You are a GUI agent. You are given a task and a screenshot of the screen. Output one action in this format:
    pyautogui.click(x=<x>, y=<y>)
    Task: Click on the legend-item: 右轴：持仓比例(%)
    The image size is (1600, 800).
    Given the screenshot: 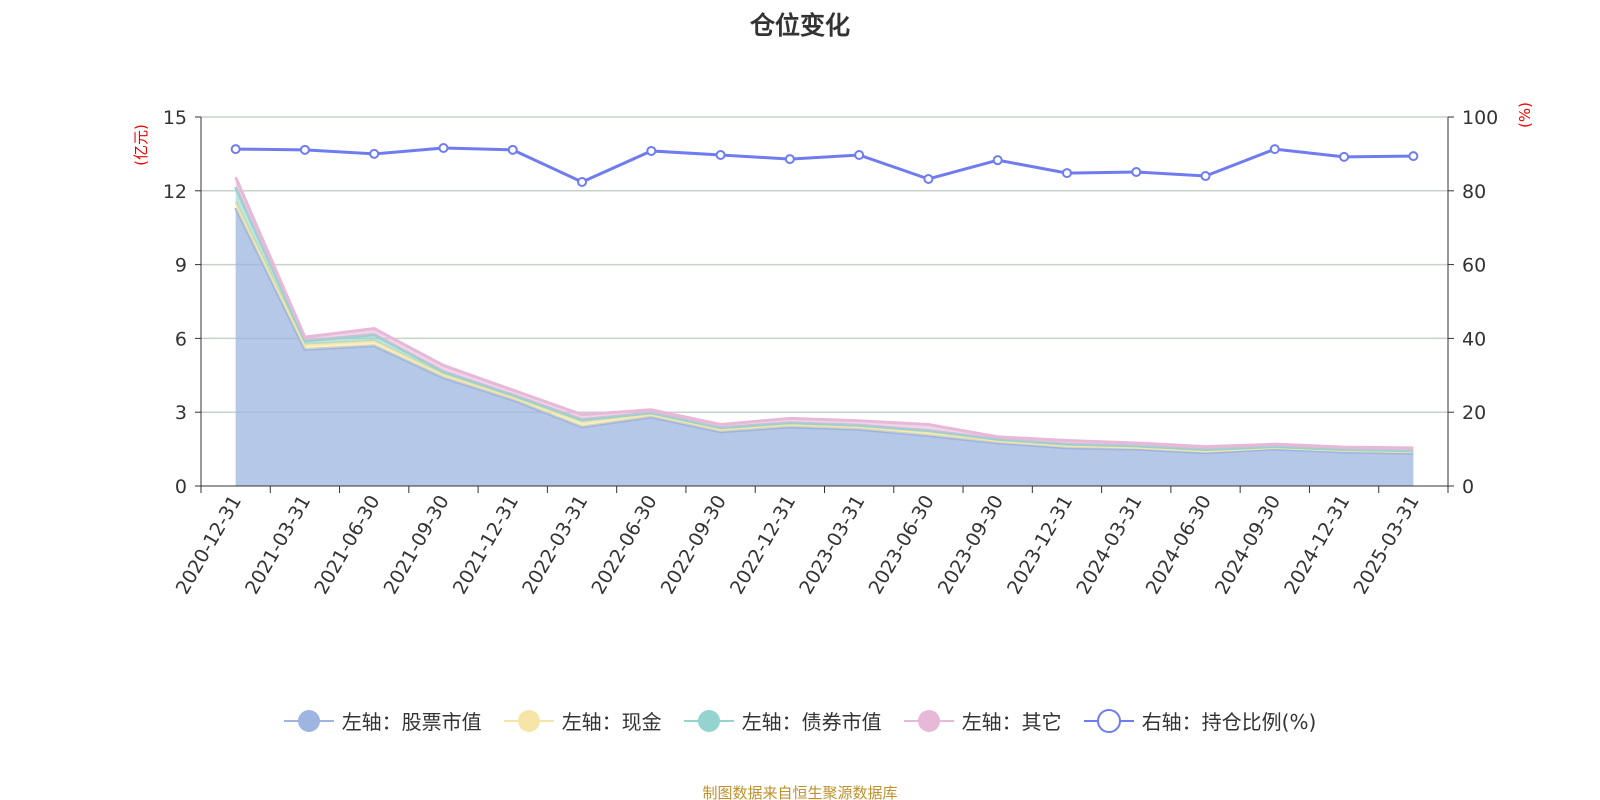 What is the action you would take?
    pyautogui.click(x=1200, y=720)
    